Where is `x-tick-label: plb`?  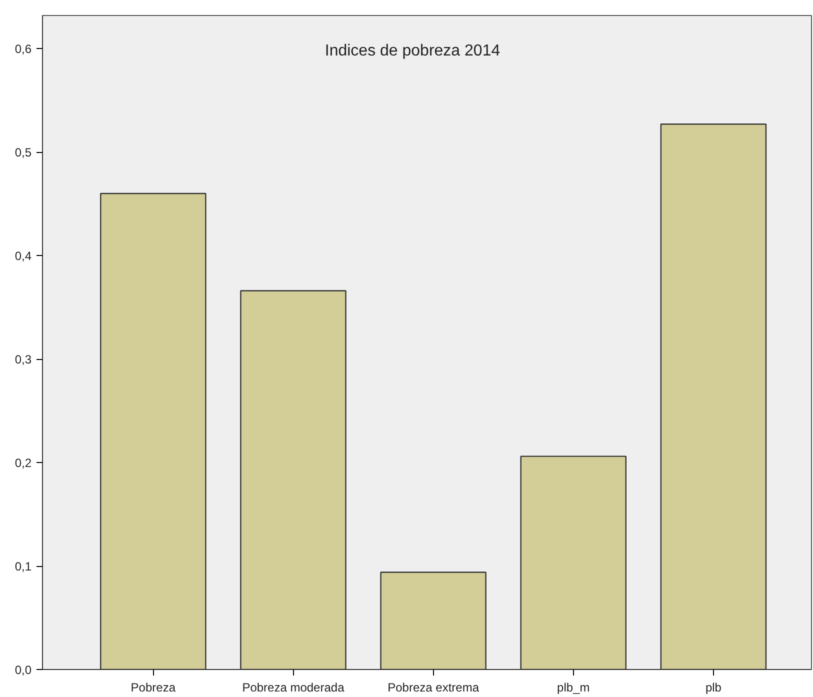 x-tick-label: plb is located at coordinates (713, 687).